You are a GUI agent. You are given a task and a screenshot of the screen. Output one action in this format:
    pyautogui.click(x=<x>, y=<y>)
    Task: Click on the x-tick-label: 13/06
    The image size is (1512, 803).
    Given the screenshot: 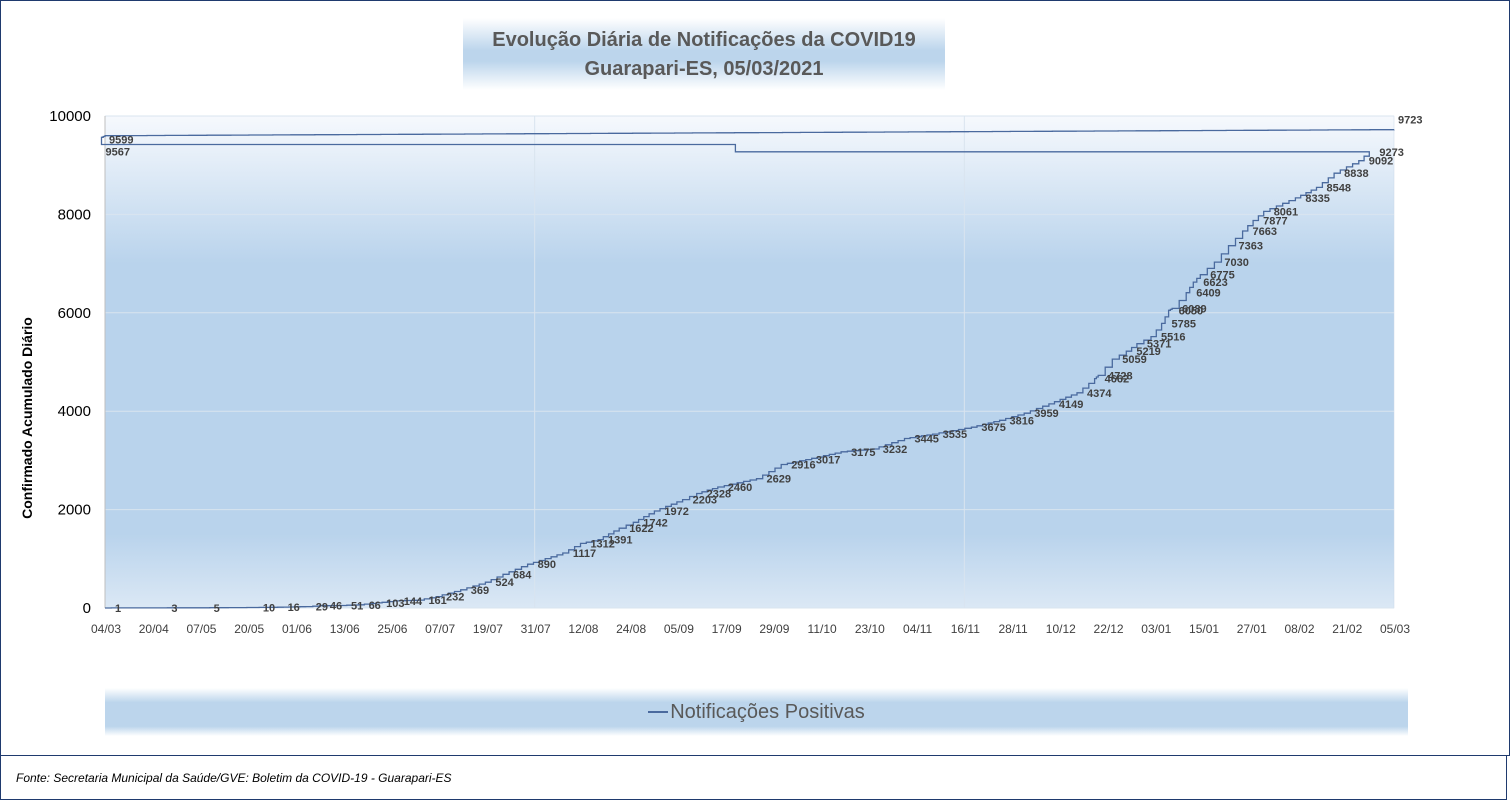 What is the action you would take?
    pyautogui.click(x=345, y=629)
    